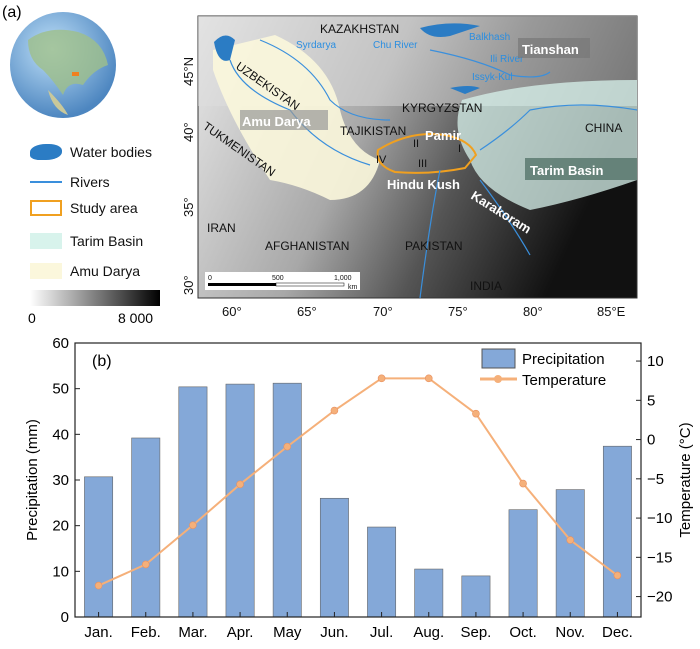 This screenshot has width=700, height=649. I want to click on label-tianshan: Tianshan, so click(550, 49).